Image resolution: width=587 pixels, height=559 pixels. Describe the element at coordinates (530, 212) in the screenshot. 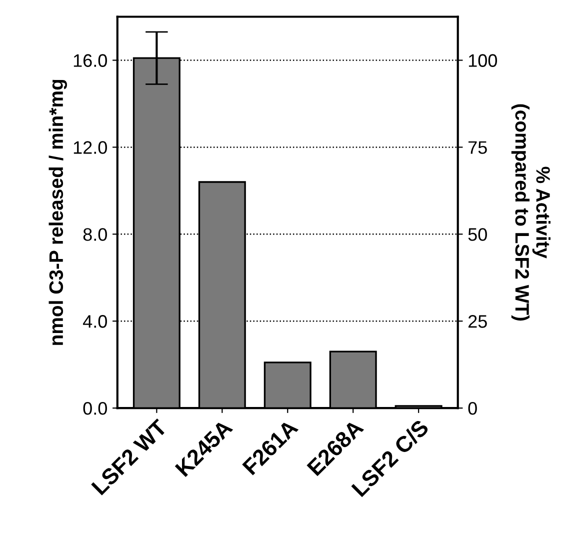

I see `y2-axis-title: % Activity (compared to LSF2 WT)` at that location.